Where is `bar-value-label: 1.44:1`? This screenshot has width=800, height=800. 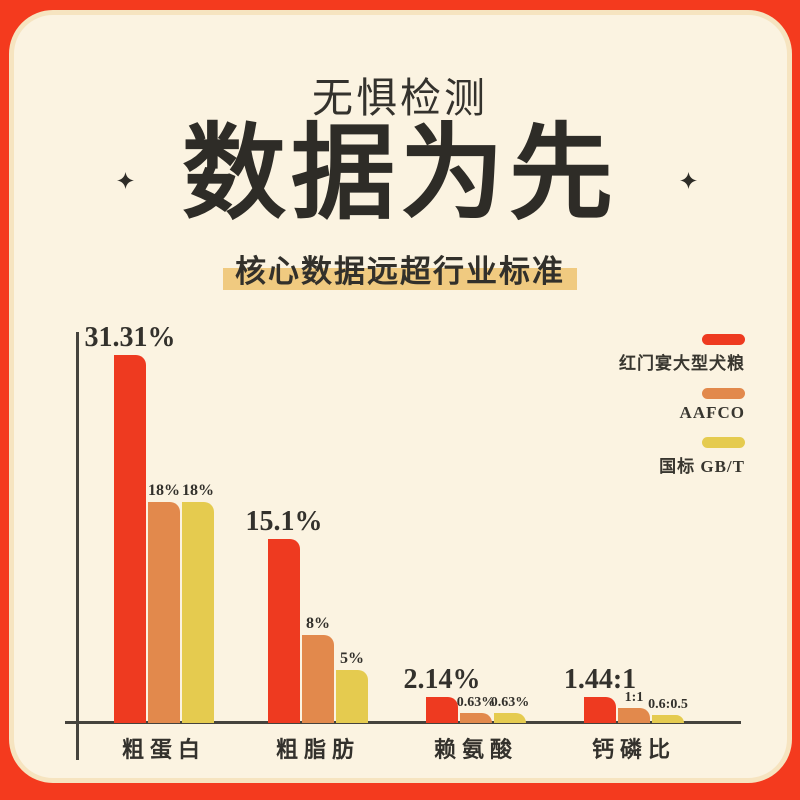
bar-value-label: 1.44:1 is located at coordinates (600, 679).